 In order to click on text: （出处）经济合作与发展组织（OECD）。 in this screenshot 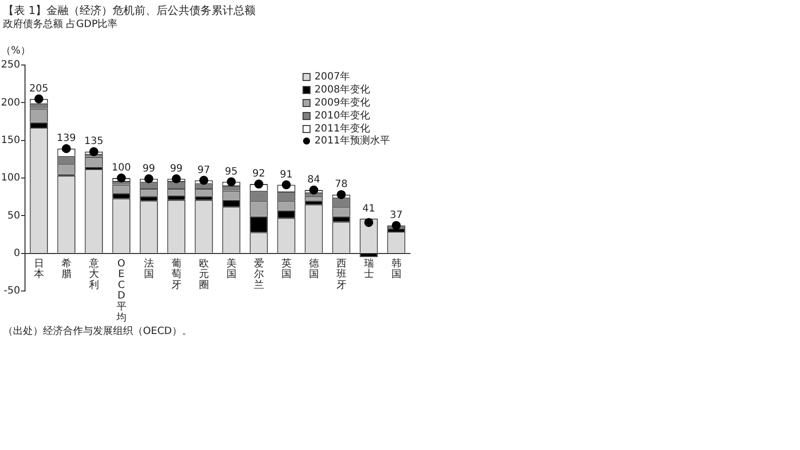, I will do `click(97, 331)`.